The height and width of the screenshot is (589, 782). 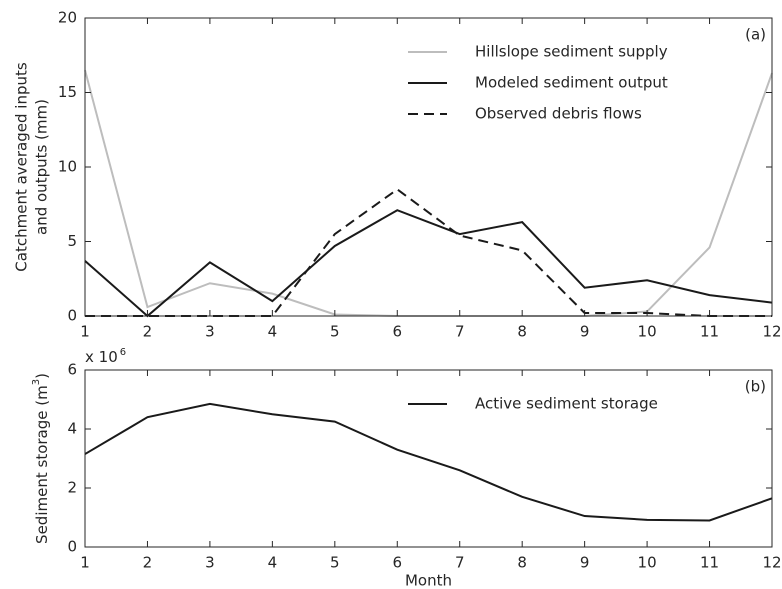 I want to click on panel-label: (a), so click(x=755, y=35).